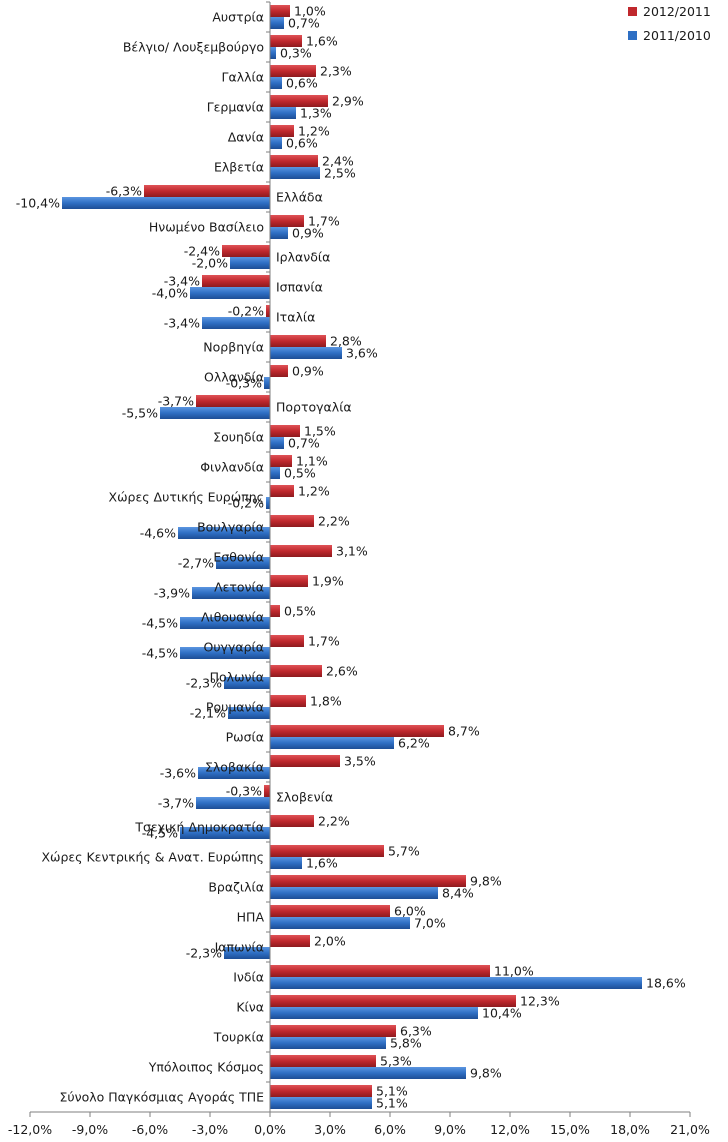 This screenshot has width=728, height=1142. Describe the element at coordinates (239, 167) in the screenshot. I see `category-label: Ελβετία` at that location.